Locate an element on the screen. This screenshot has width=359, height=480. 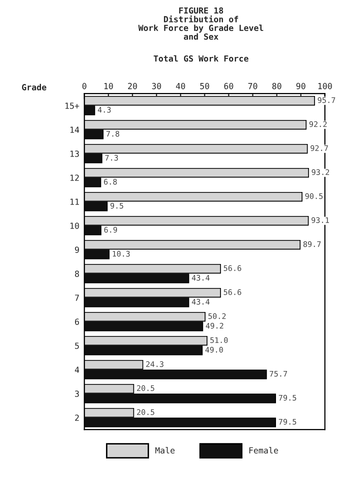
legend-label: Female is located at coordinates (263, 450).